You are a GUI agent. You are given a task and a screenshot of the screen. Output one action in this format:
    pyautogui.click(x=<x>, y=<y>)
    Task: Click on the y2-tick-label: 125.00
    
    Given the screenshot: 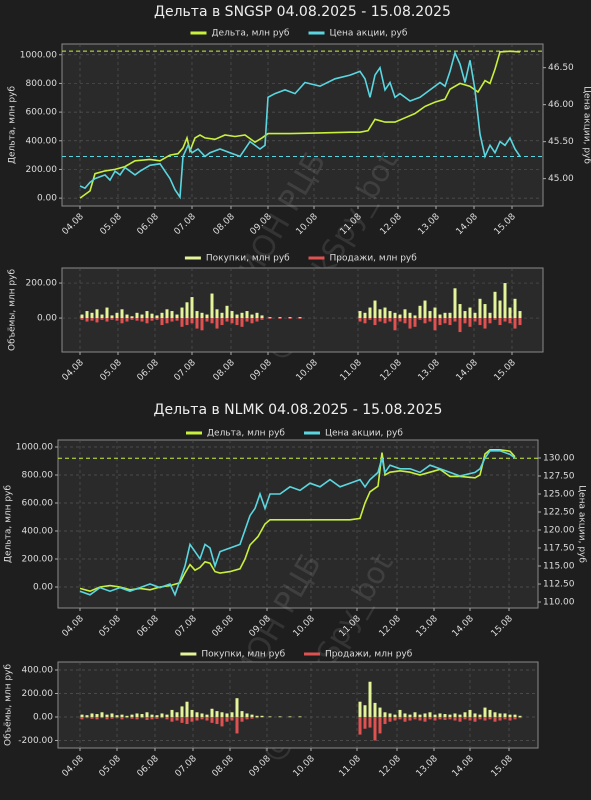 What is the action you would take?
    pyautogui.click(x=559, y=495)
    